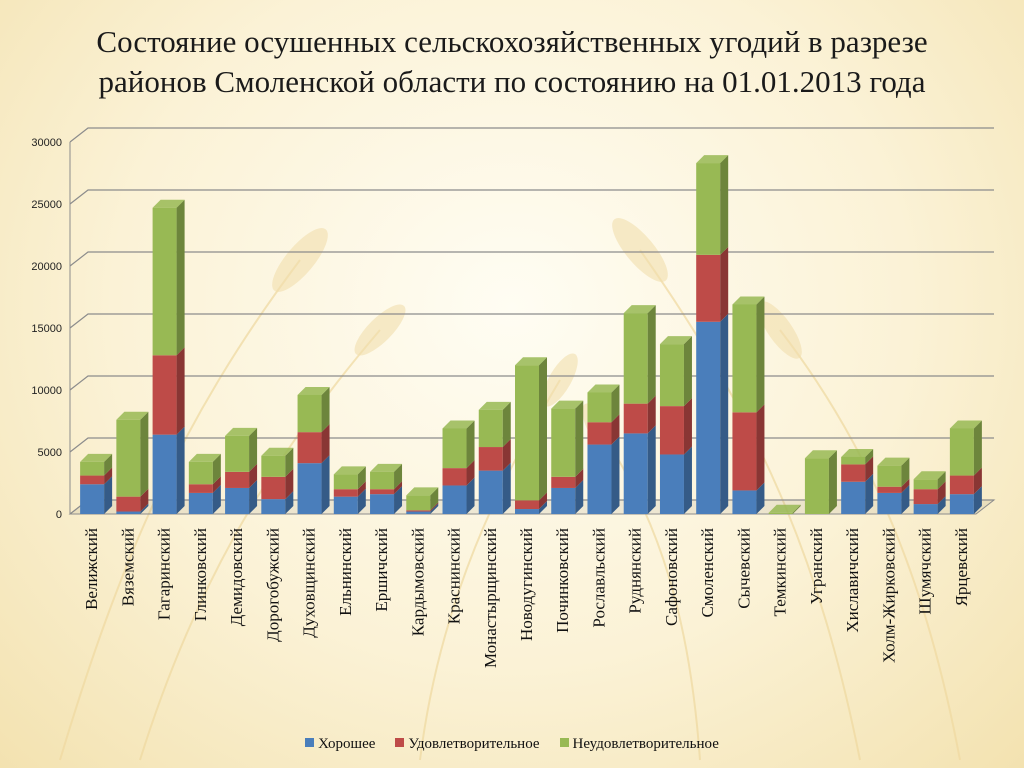  I want to click on legend-swatch, so click(400, 742).